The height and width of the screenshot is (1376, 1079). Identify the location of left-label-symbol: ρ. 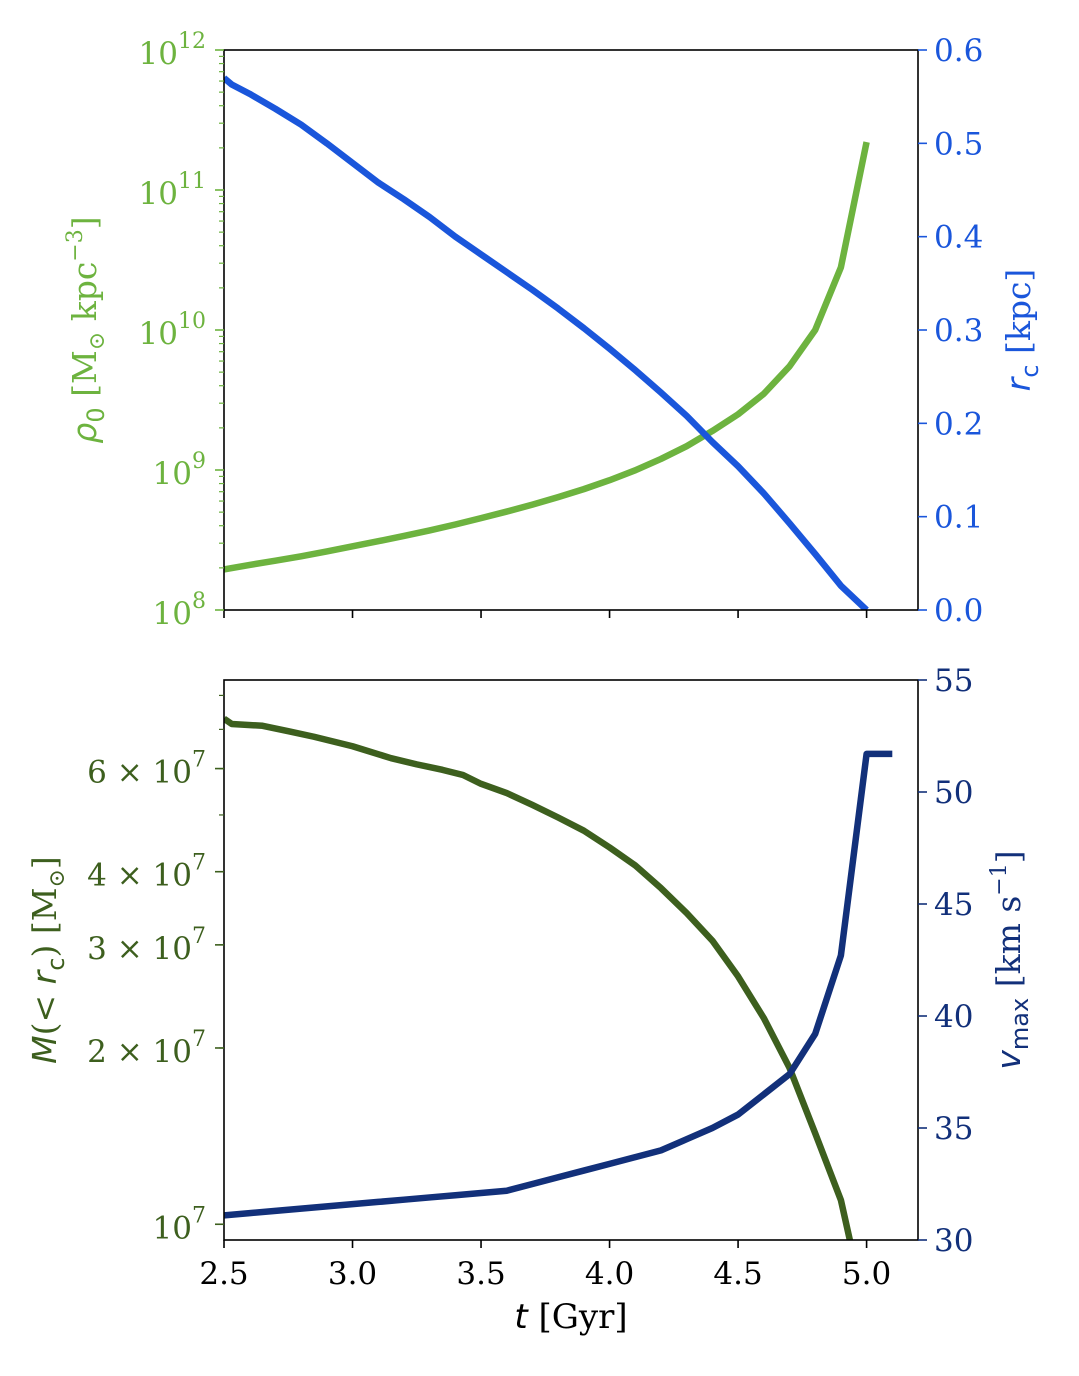
(84, 433).